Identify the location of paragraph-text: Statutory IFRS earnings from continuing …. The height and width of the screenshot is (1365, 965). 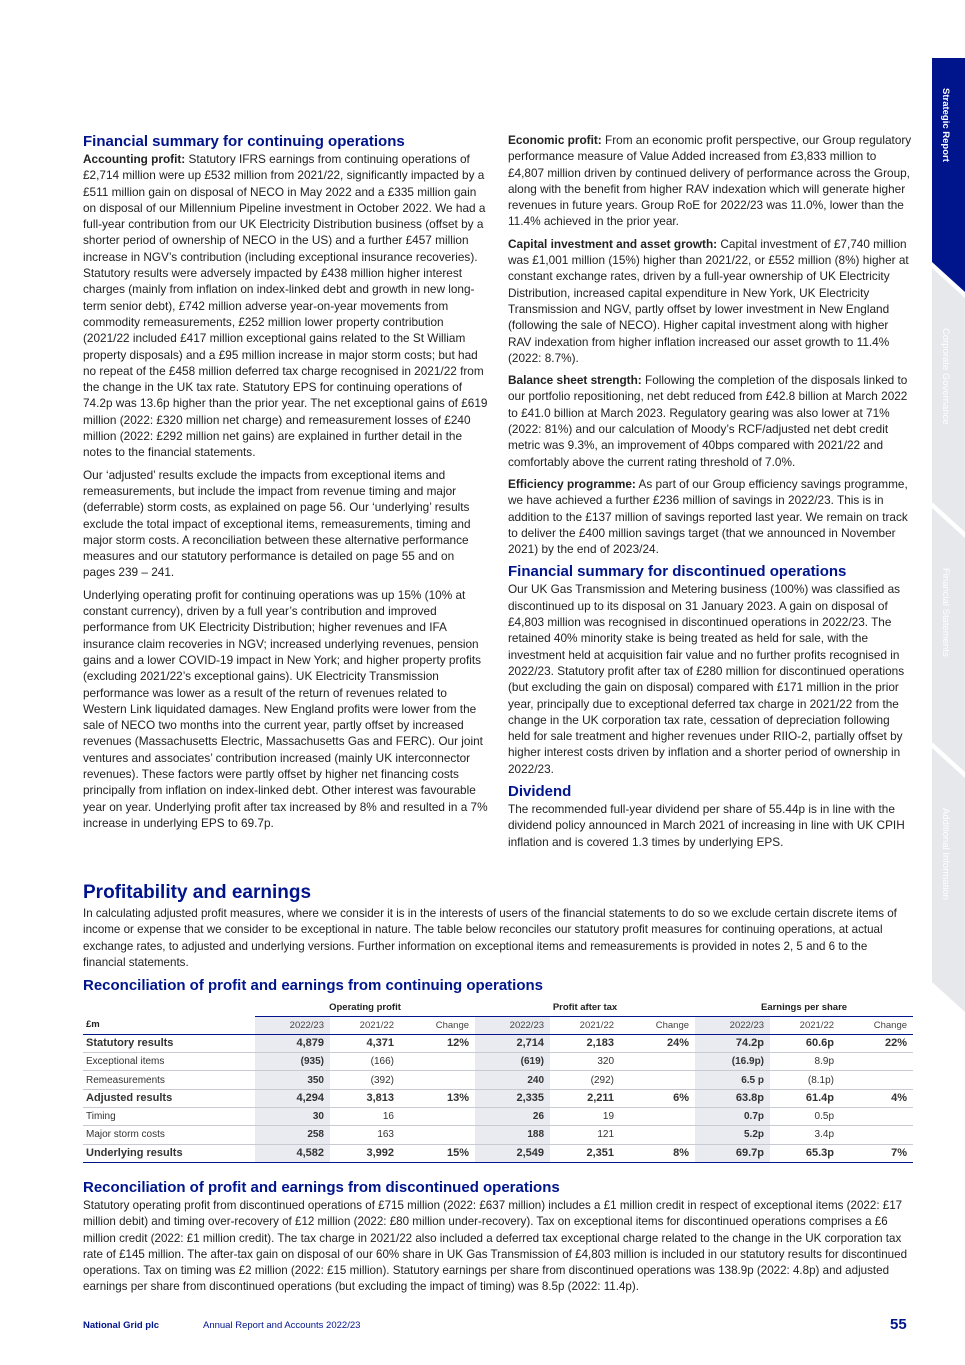
(285, 306).